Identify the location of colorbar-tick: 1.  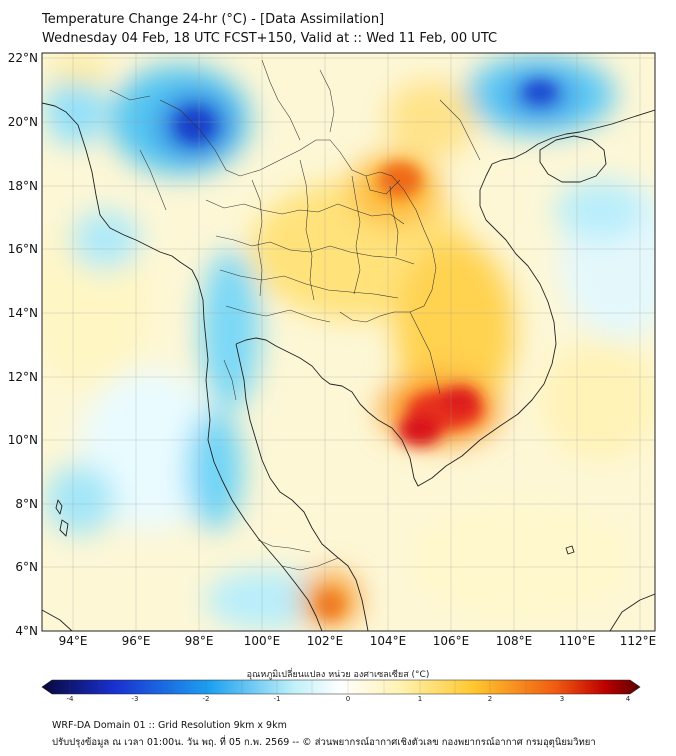
(420, 699).